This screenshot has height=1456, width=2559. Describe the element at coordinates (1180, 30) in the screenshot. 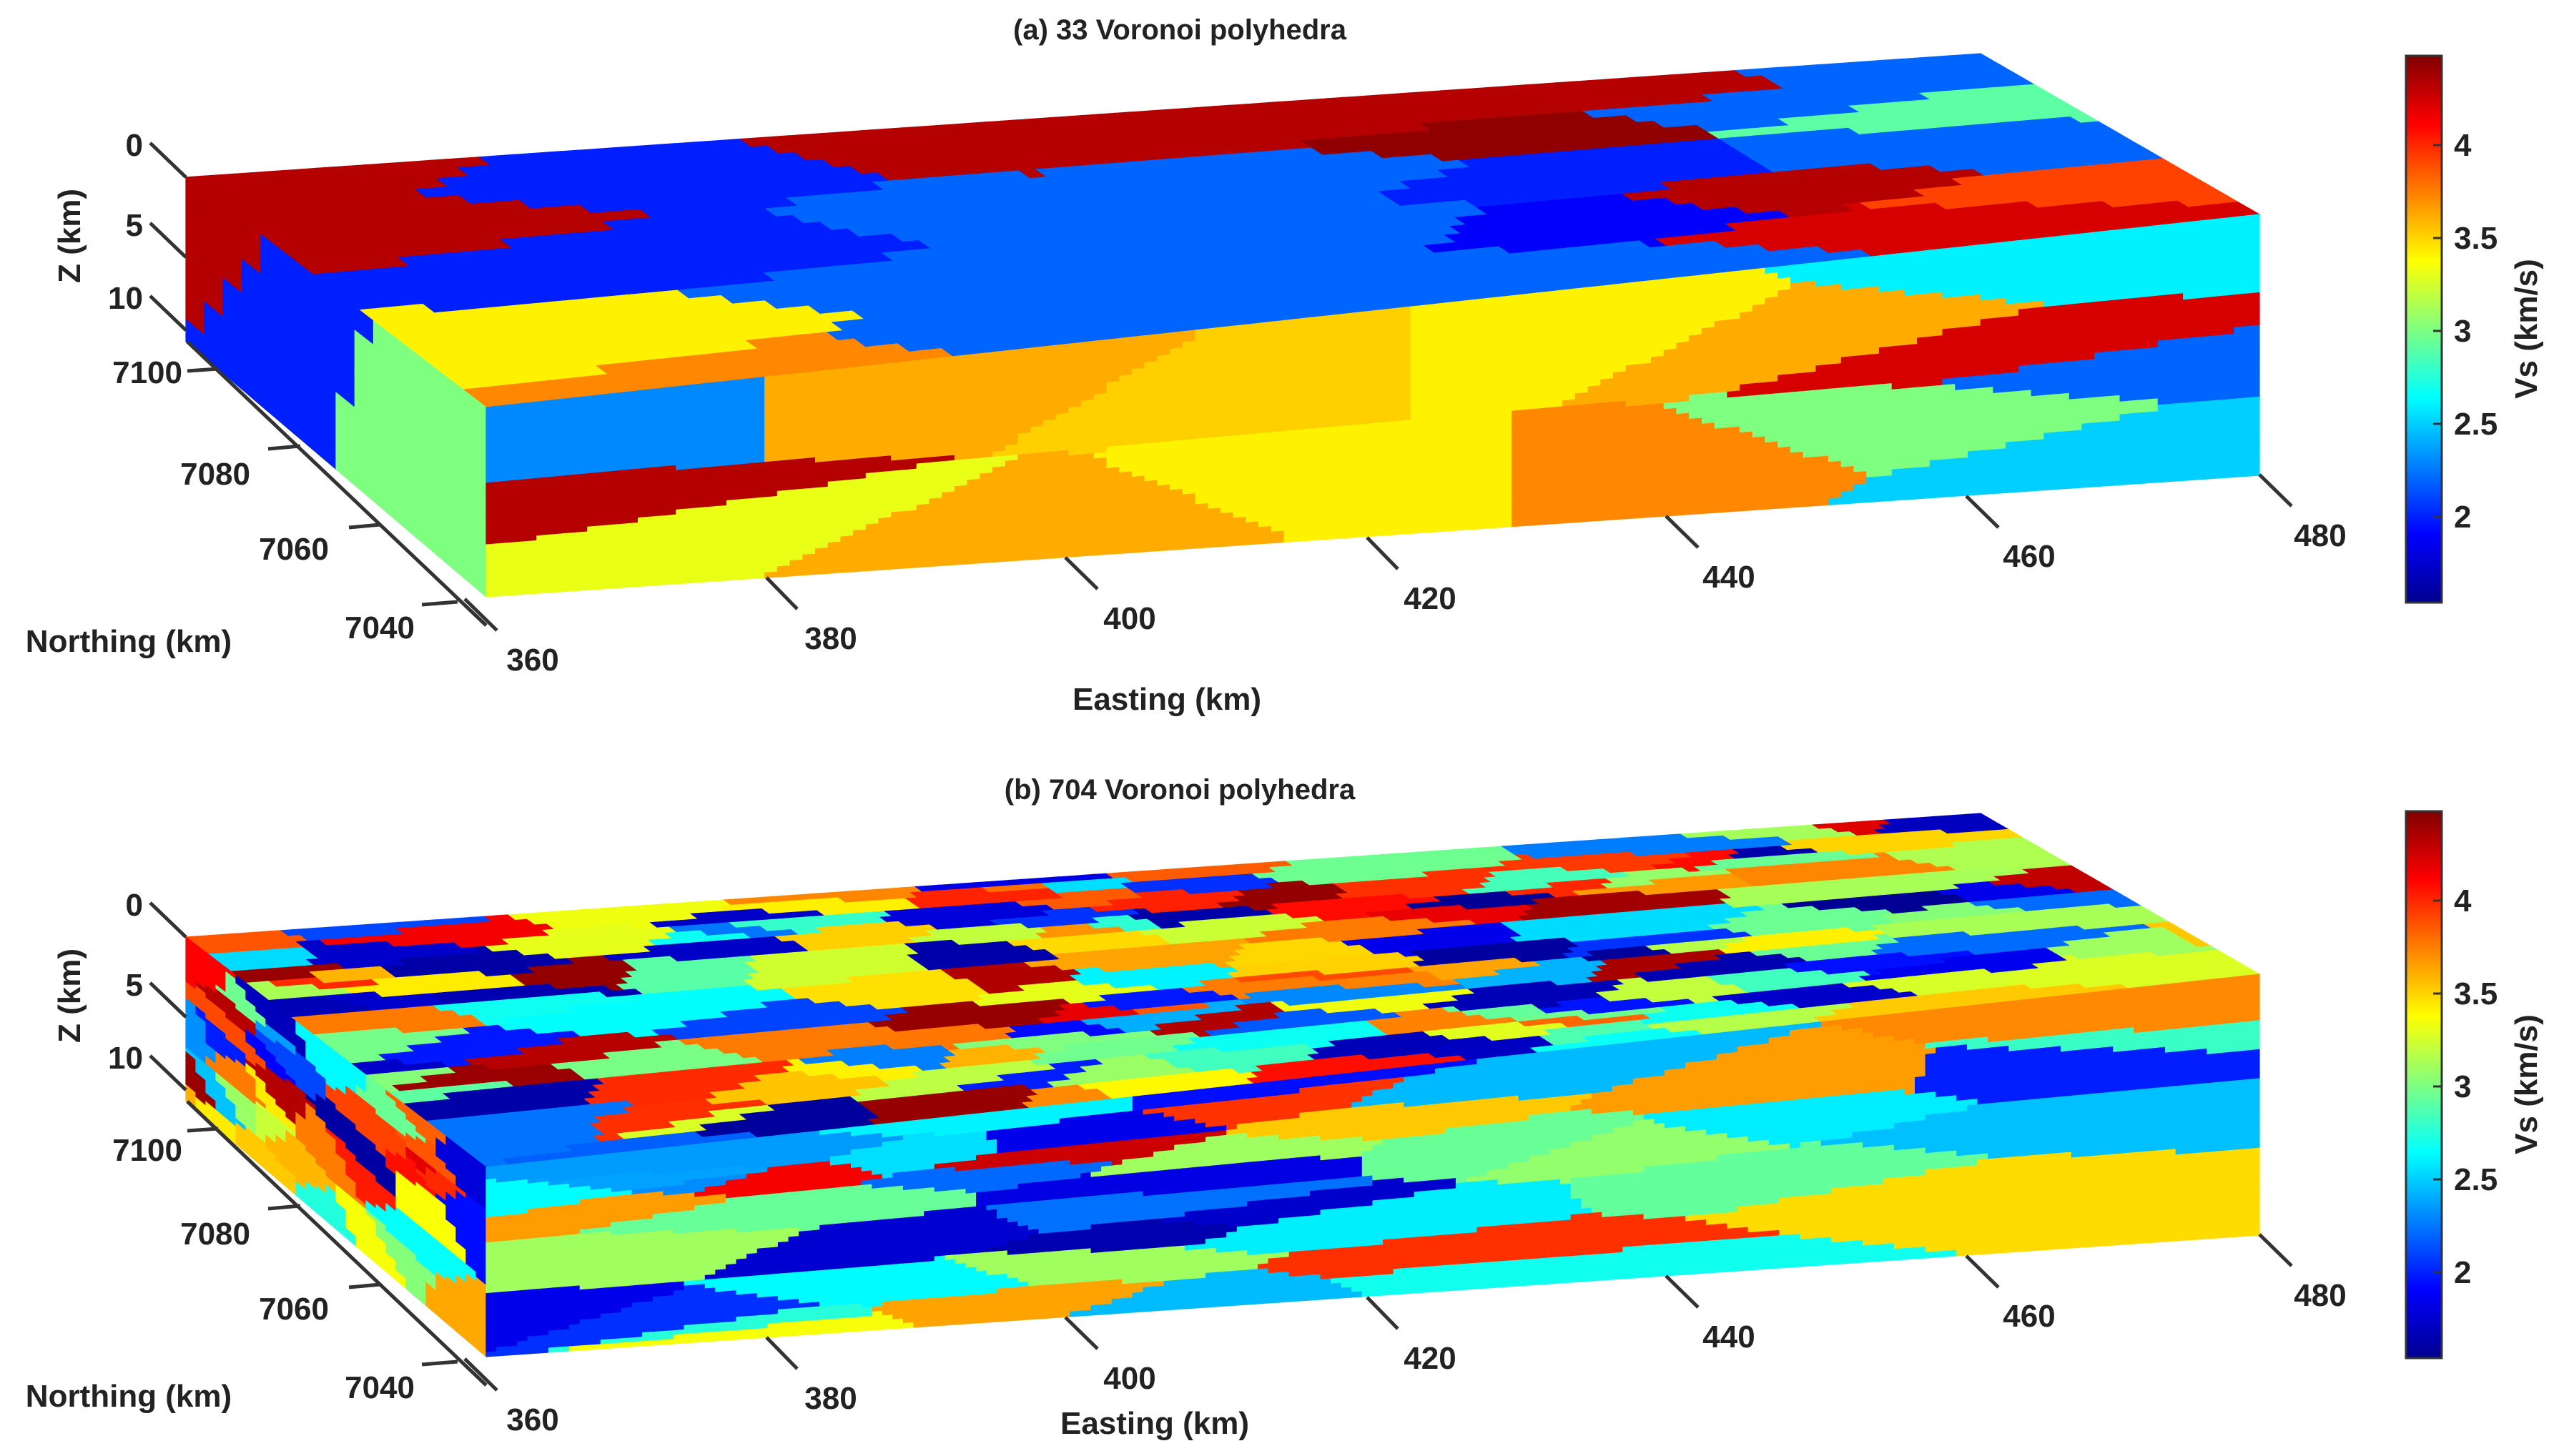

I see `panel-a-title: (a) 33 Voronoi polyhedra` at that location.